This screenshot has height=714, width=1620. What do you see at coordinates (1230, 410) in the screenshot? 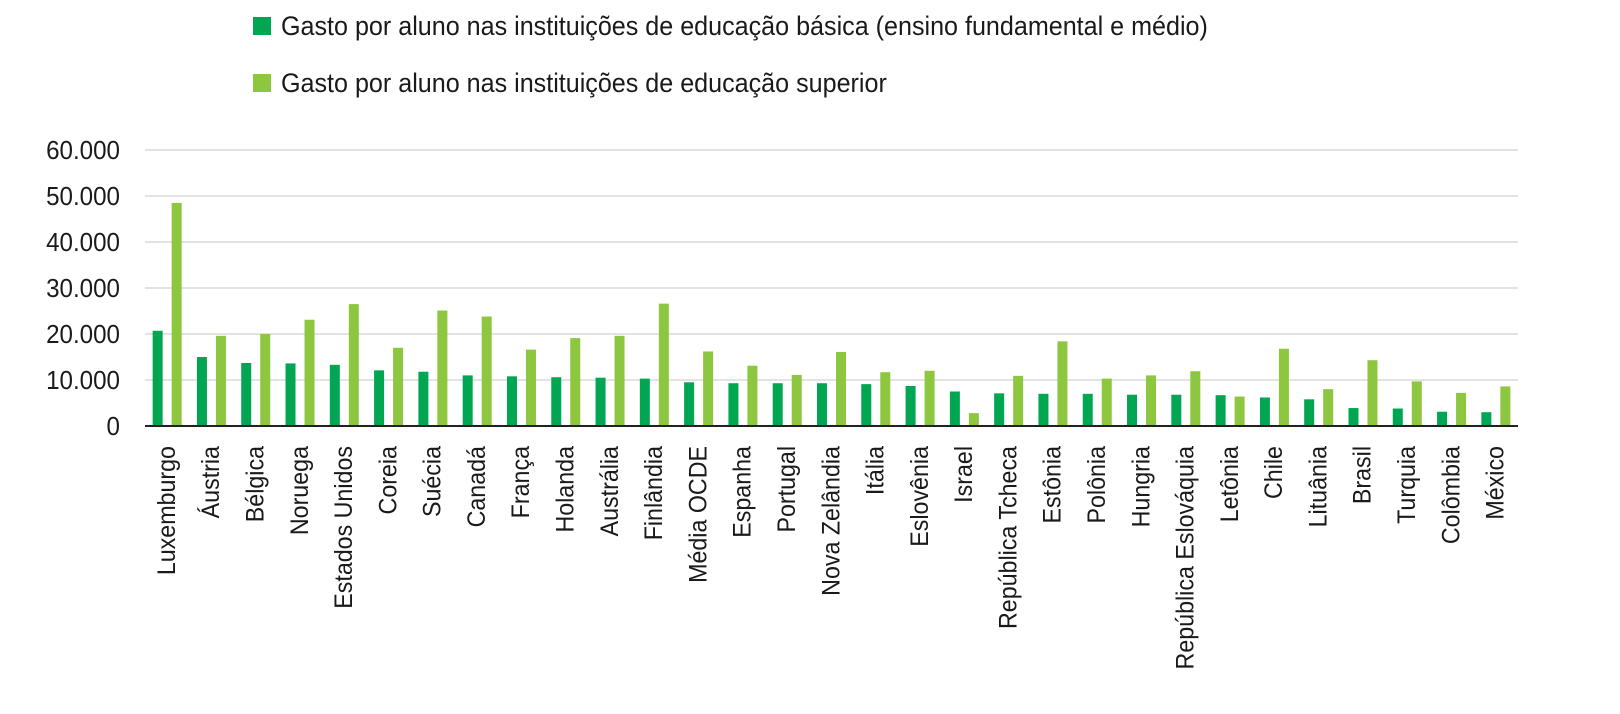
I see `bar-group-letonia` at bounding box center [1230, 410].